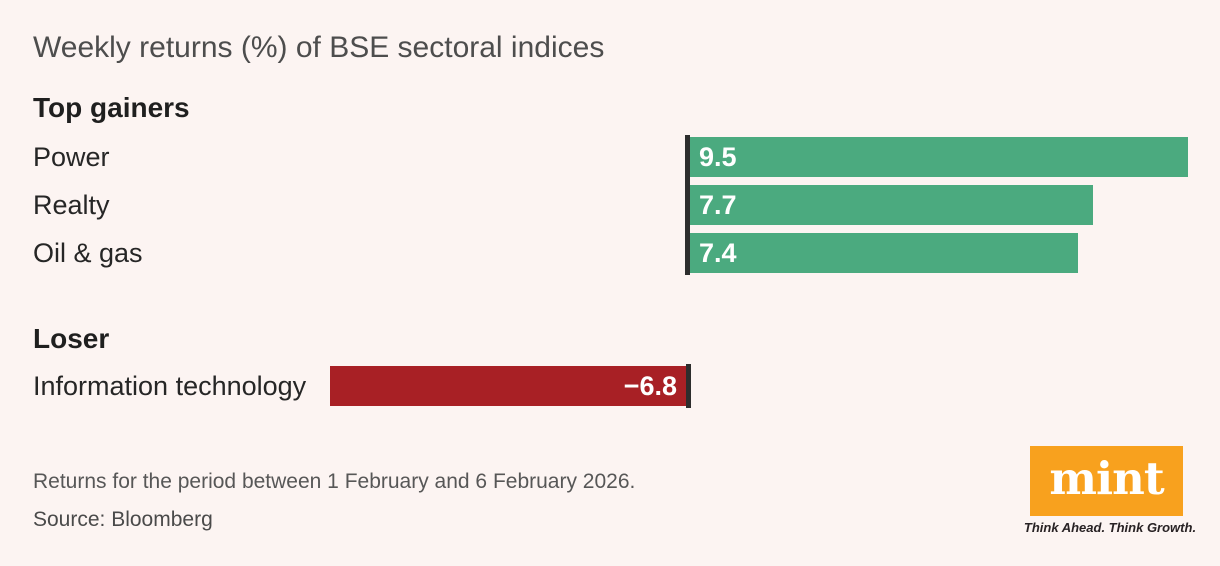  I want to click on bar: −6.8, so click(508, 386).